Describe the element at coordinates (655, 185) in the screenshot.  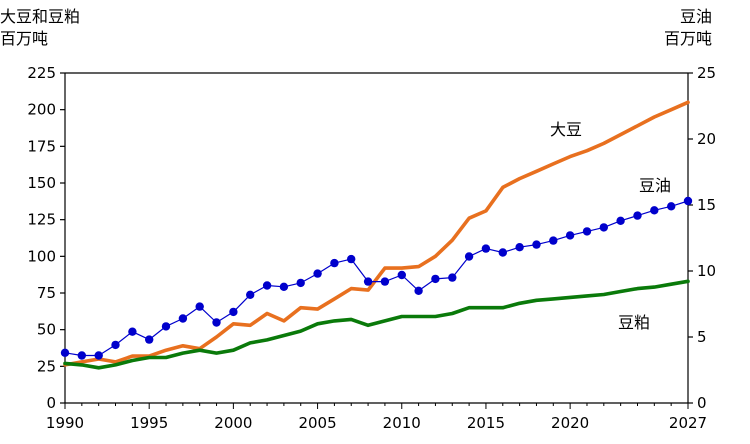
I see `series-label-soy-oil: 豆油` at that location.